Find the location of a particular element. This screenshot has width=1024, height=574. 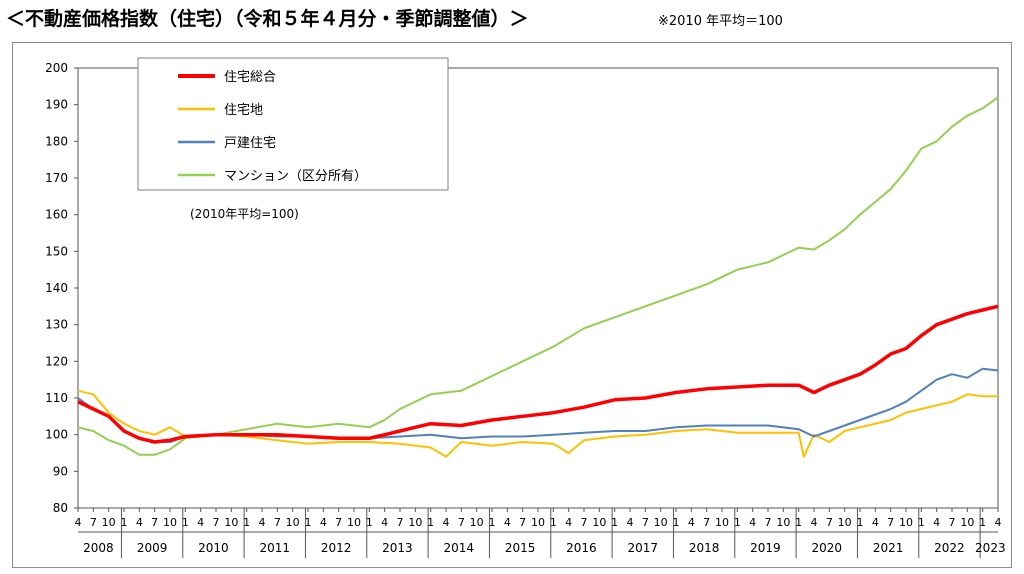

year-label: 2013 is located at coordinates (397, 548).